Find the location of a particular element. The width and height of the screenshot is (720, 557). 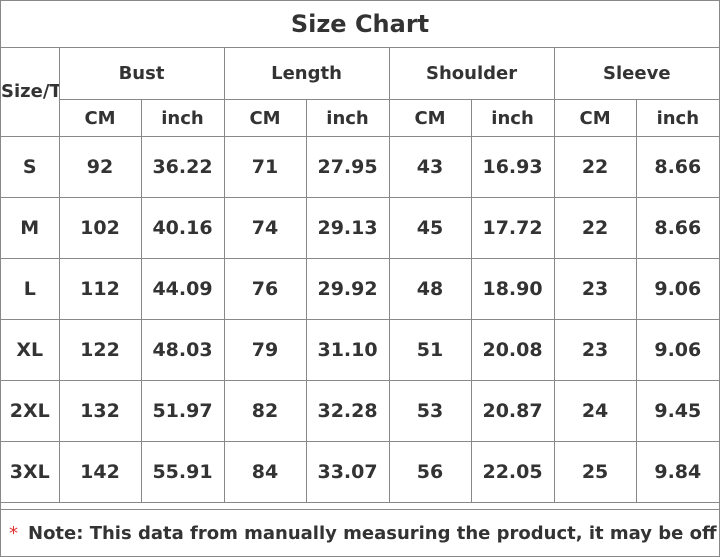

value-cell: 9.45 is located at coordinates (677, 411).